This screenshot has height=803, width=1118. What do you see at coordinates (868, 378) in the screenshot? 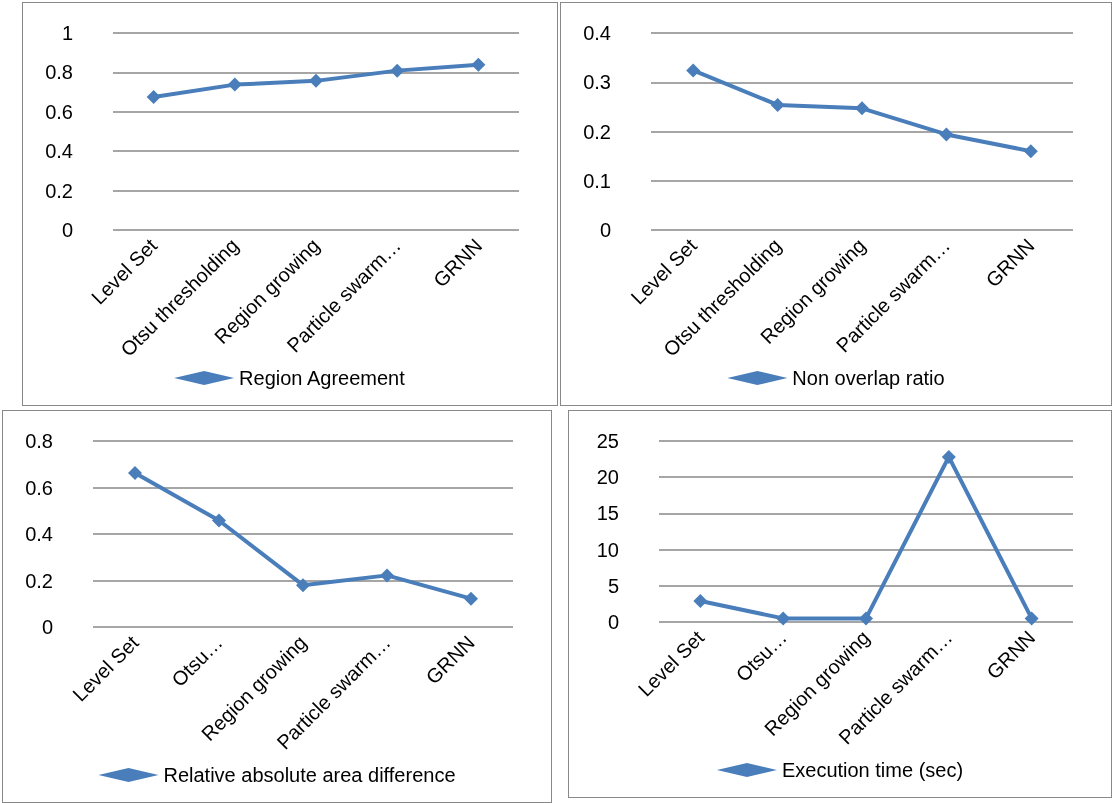
I see `legend-label: Non overlap ratio` at bounding box center [868, 378].